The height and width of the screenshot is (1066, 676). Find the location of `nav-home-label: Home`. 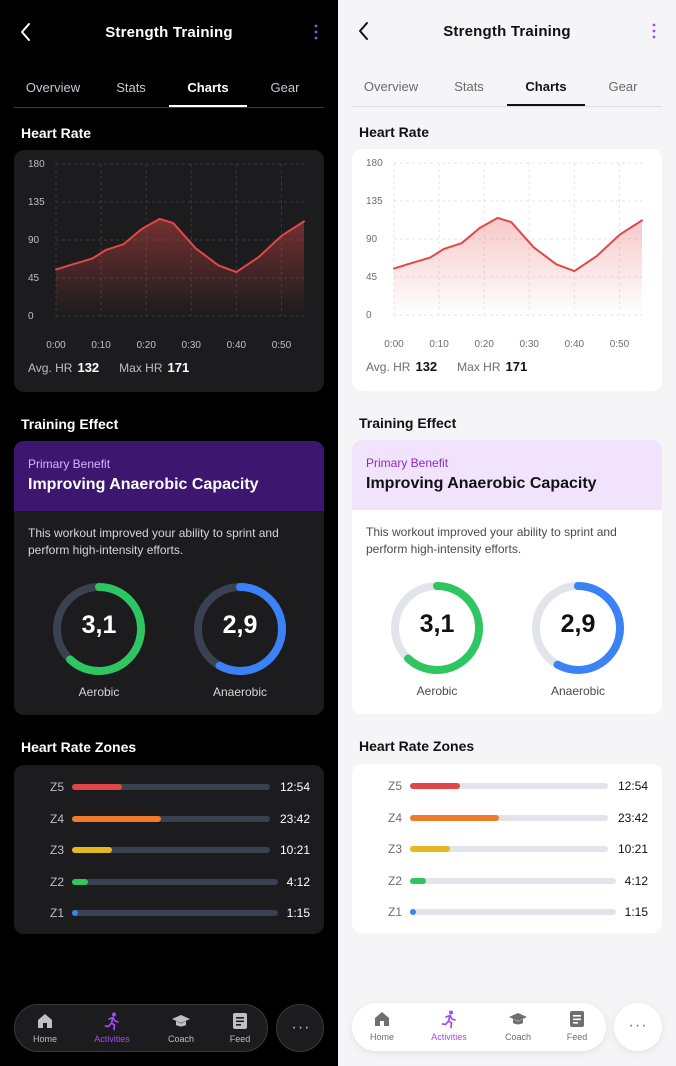

nav-home-label: Home is located at coordinates (381, 1037).